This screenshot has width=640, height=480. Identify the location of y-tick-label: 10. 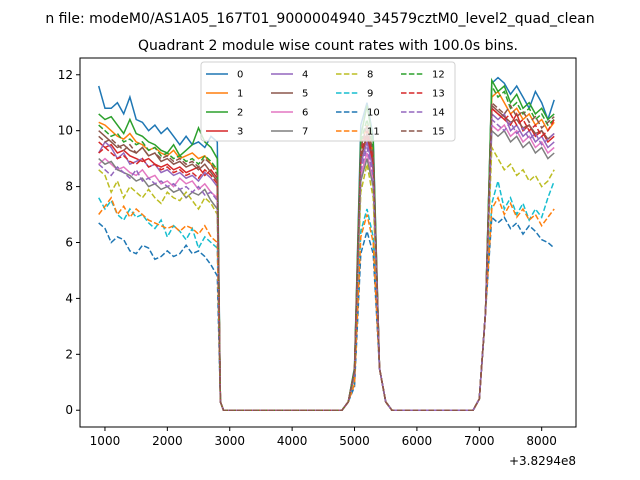
(65, 131).